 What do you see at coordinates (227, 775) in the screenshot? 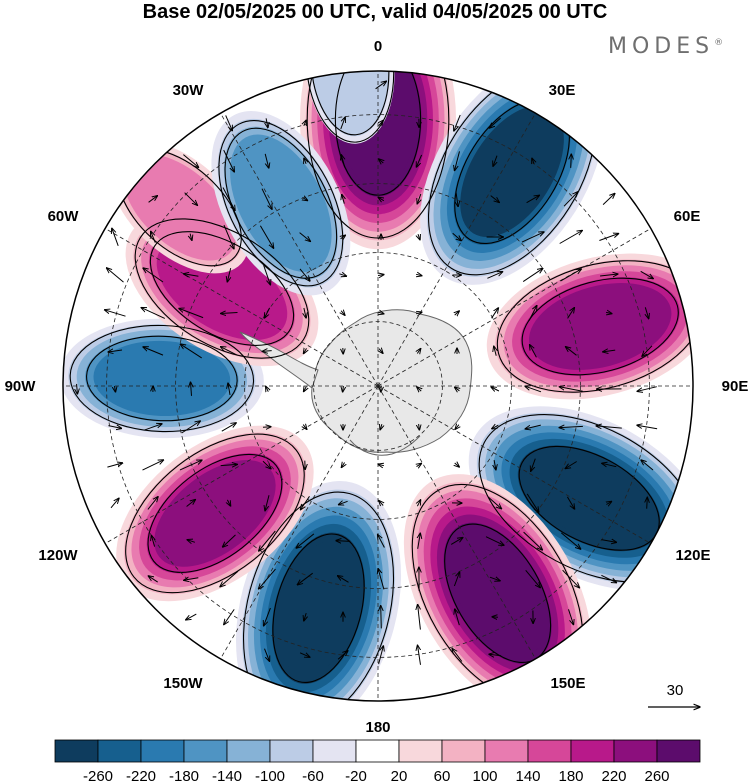
I see `colorbar-tick-label: -140` at bounding box center [227, 775].